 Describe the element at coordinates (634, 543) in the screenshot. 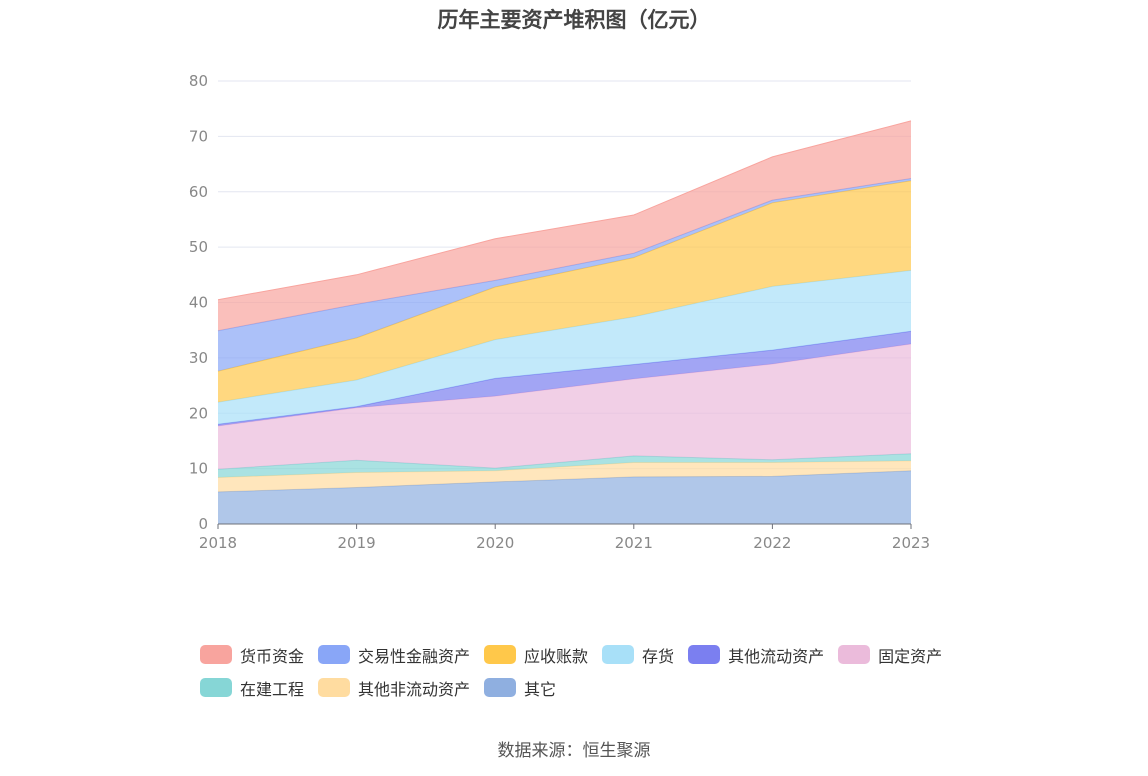

I see `x-tick-label: 2021` at that location.